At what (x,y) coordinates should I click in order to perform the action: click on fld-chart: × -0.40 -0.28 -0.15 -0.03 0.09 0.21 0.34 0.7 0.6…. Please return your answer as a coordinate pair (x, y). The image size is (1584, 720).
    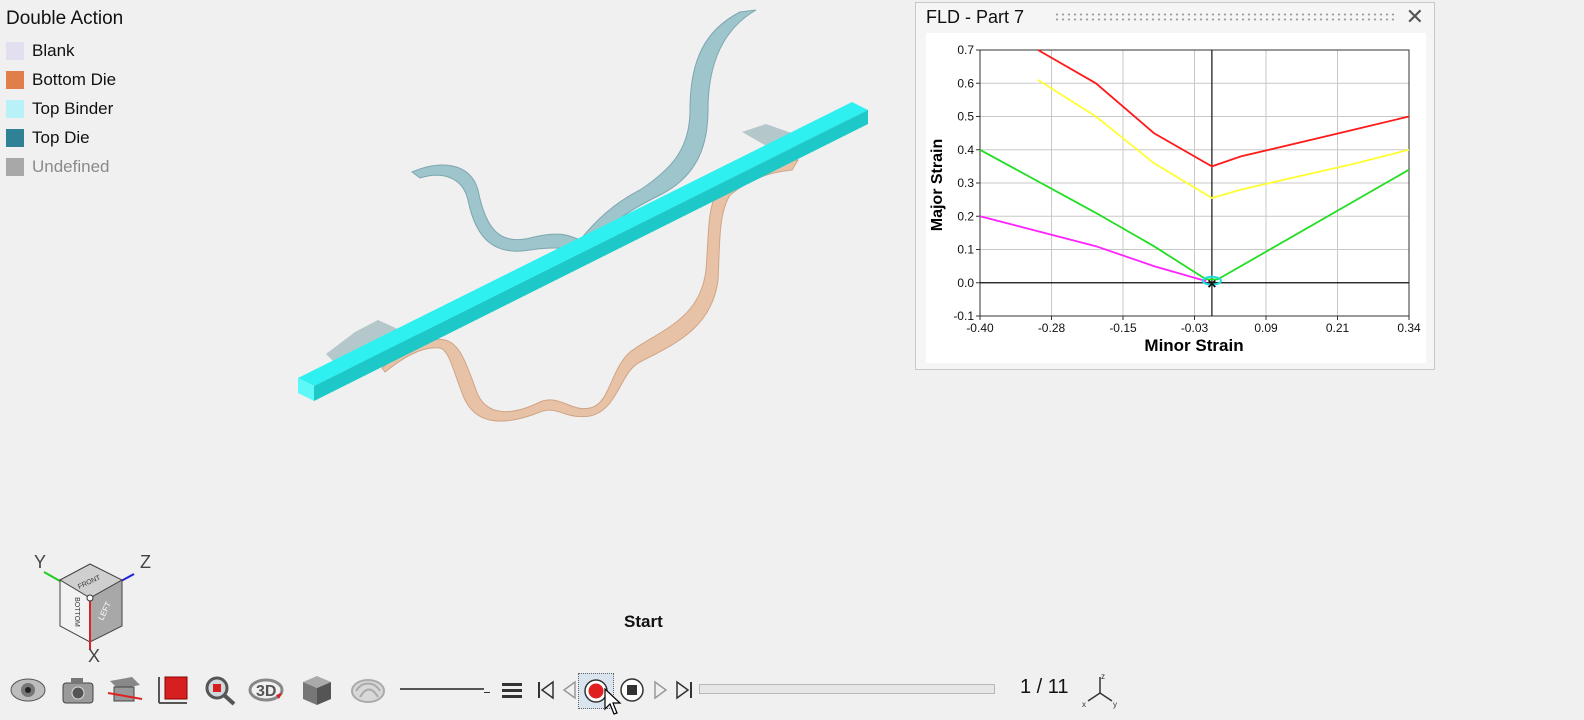
    Looking at the image, I should click on (1176, 198).